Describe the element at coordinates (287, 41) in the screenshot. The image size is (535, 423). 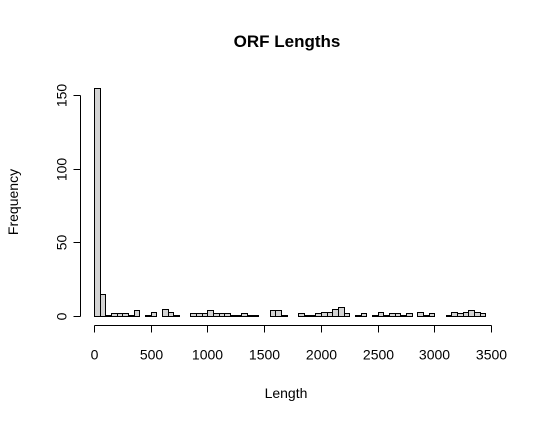
I see `chart-title: ORF Lengths` at that location.